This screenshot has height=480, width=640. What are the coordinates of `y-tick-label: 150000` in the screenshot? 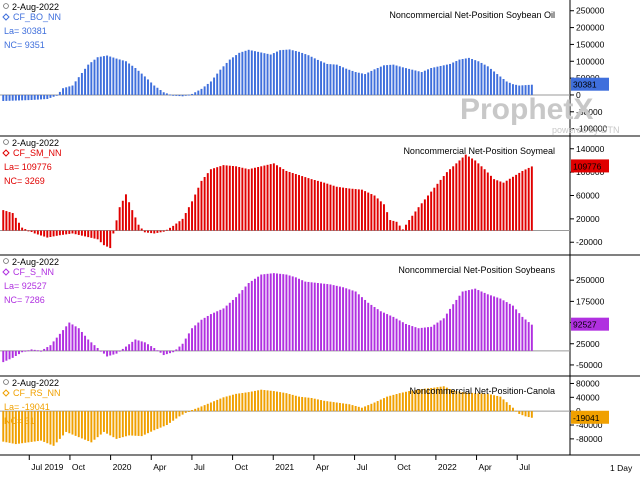 It's located at (590, 44).